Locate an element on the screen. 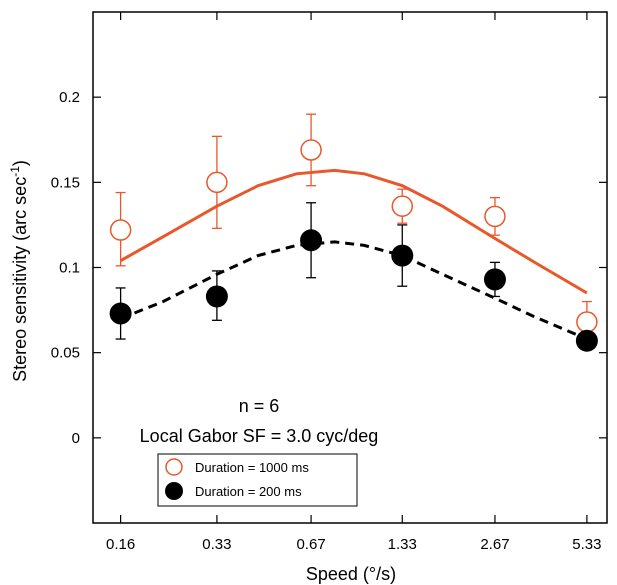 The image size is (617, 585). y-axis-label: Stereo sensitivity (arc sec-1) is located at coordinates (19, 271).